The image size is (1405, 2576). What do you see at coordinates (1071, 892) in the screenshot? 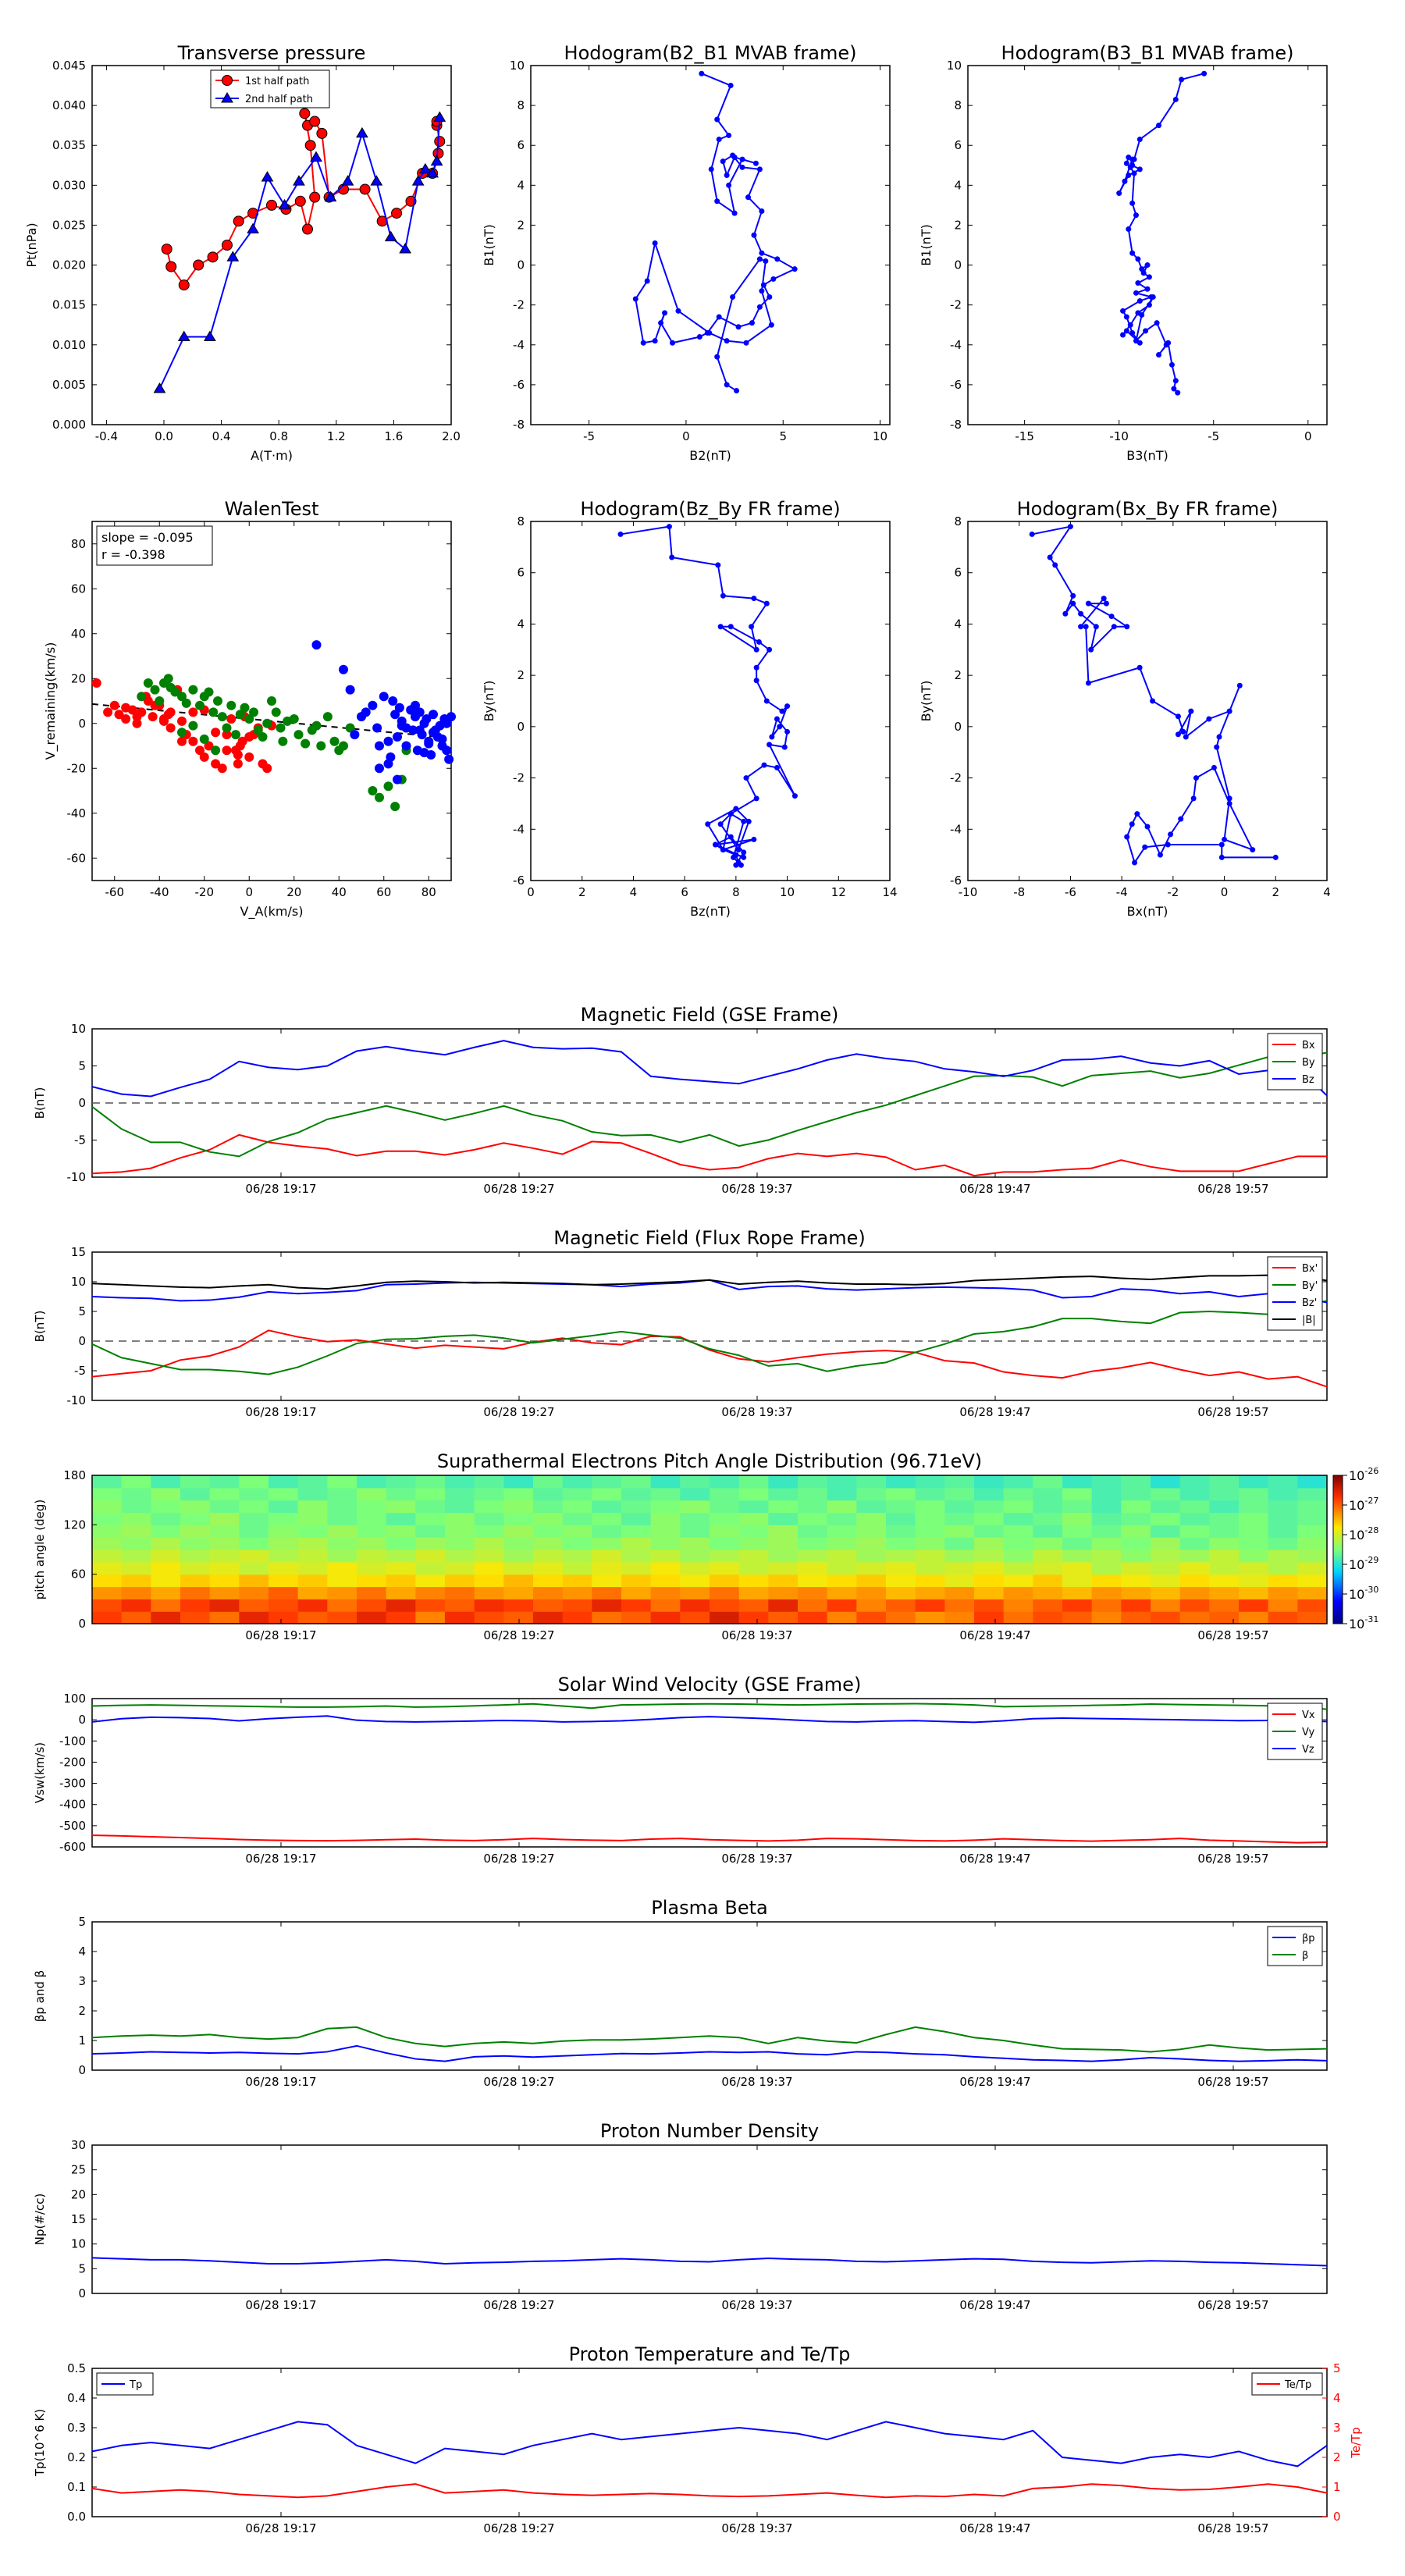
I see `x-tick-label: -6` at bounding box center [1071, 892].